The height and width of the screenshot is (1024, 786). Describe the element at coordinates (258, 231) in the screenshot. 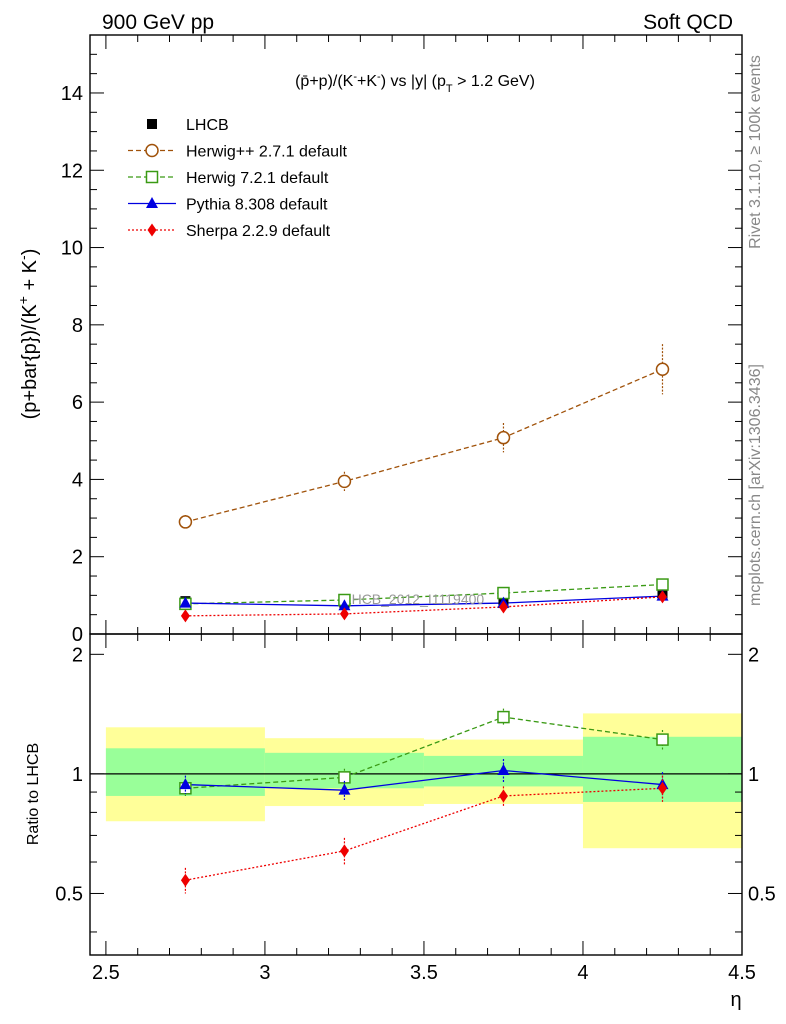

I see `legend-label: Sherpa 2.2.9 default` at that location.